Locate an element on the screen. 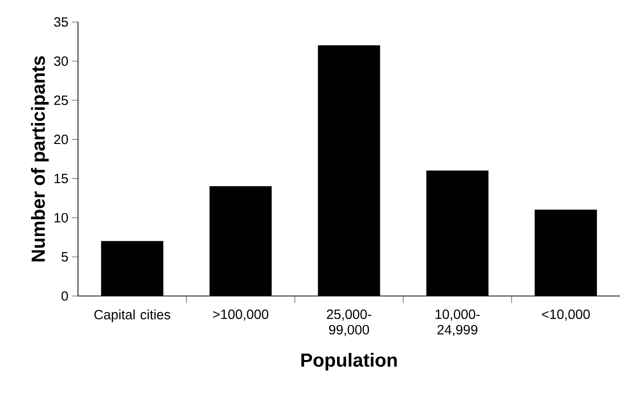  y-tick-label: 30 is located at coordinates (61, 61).